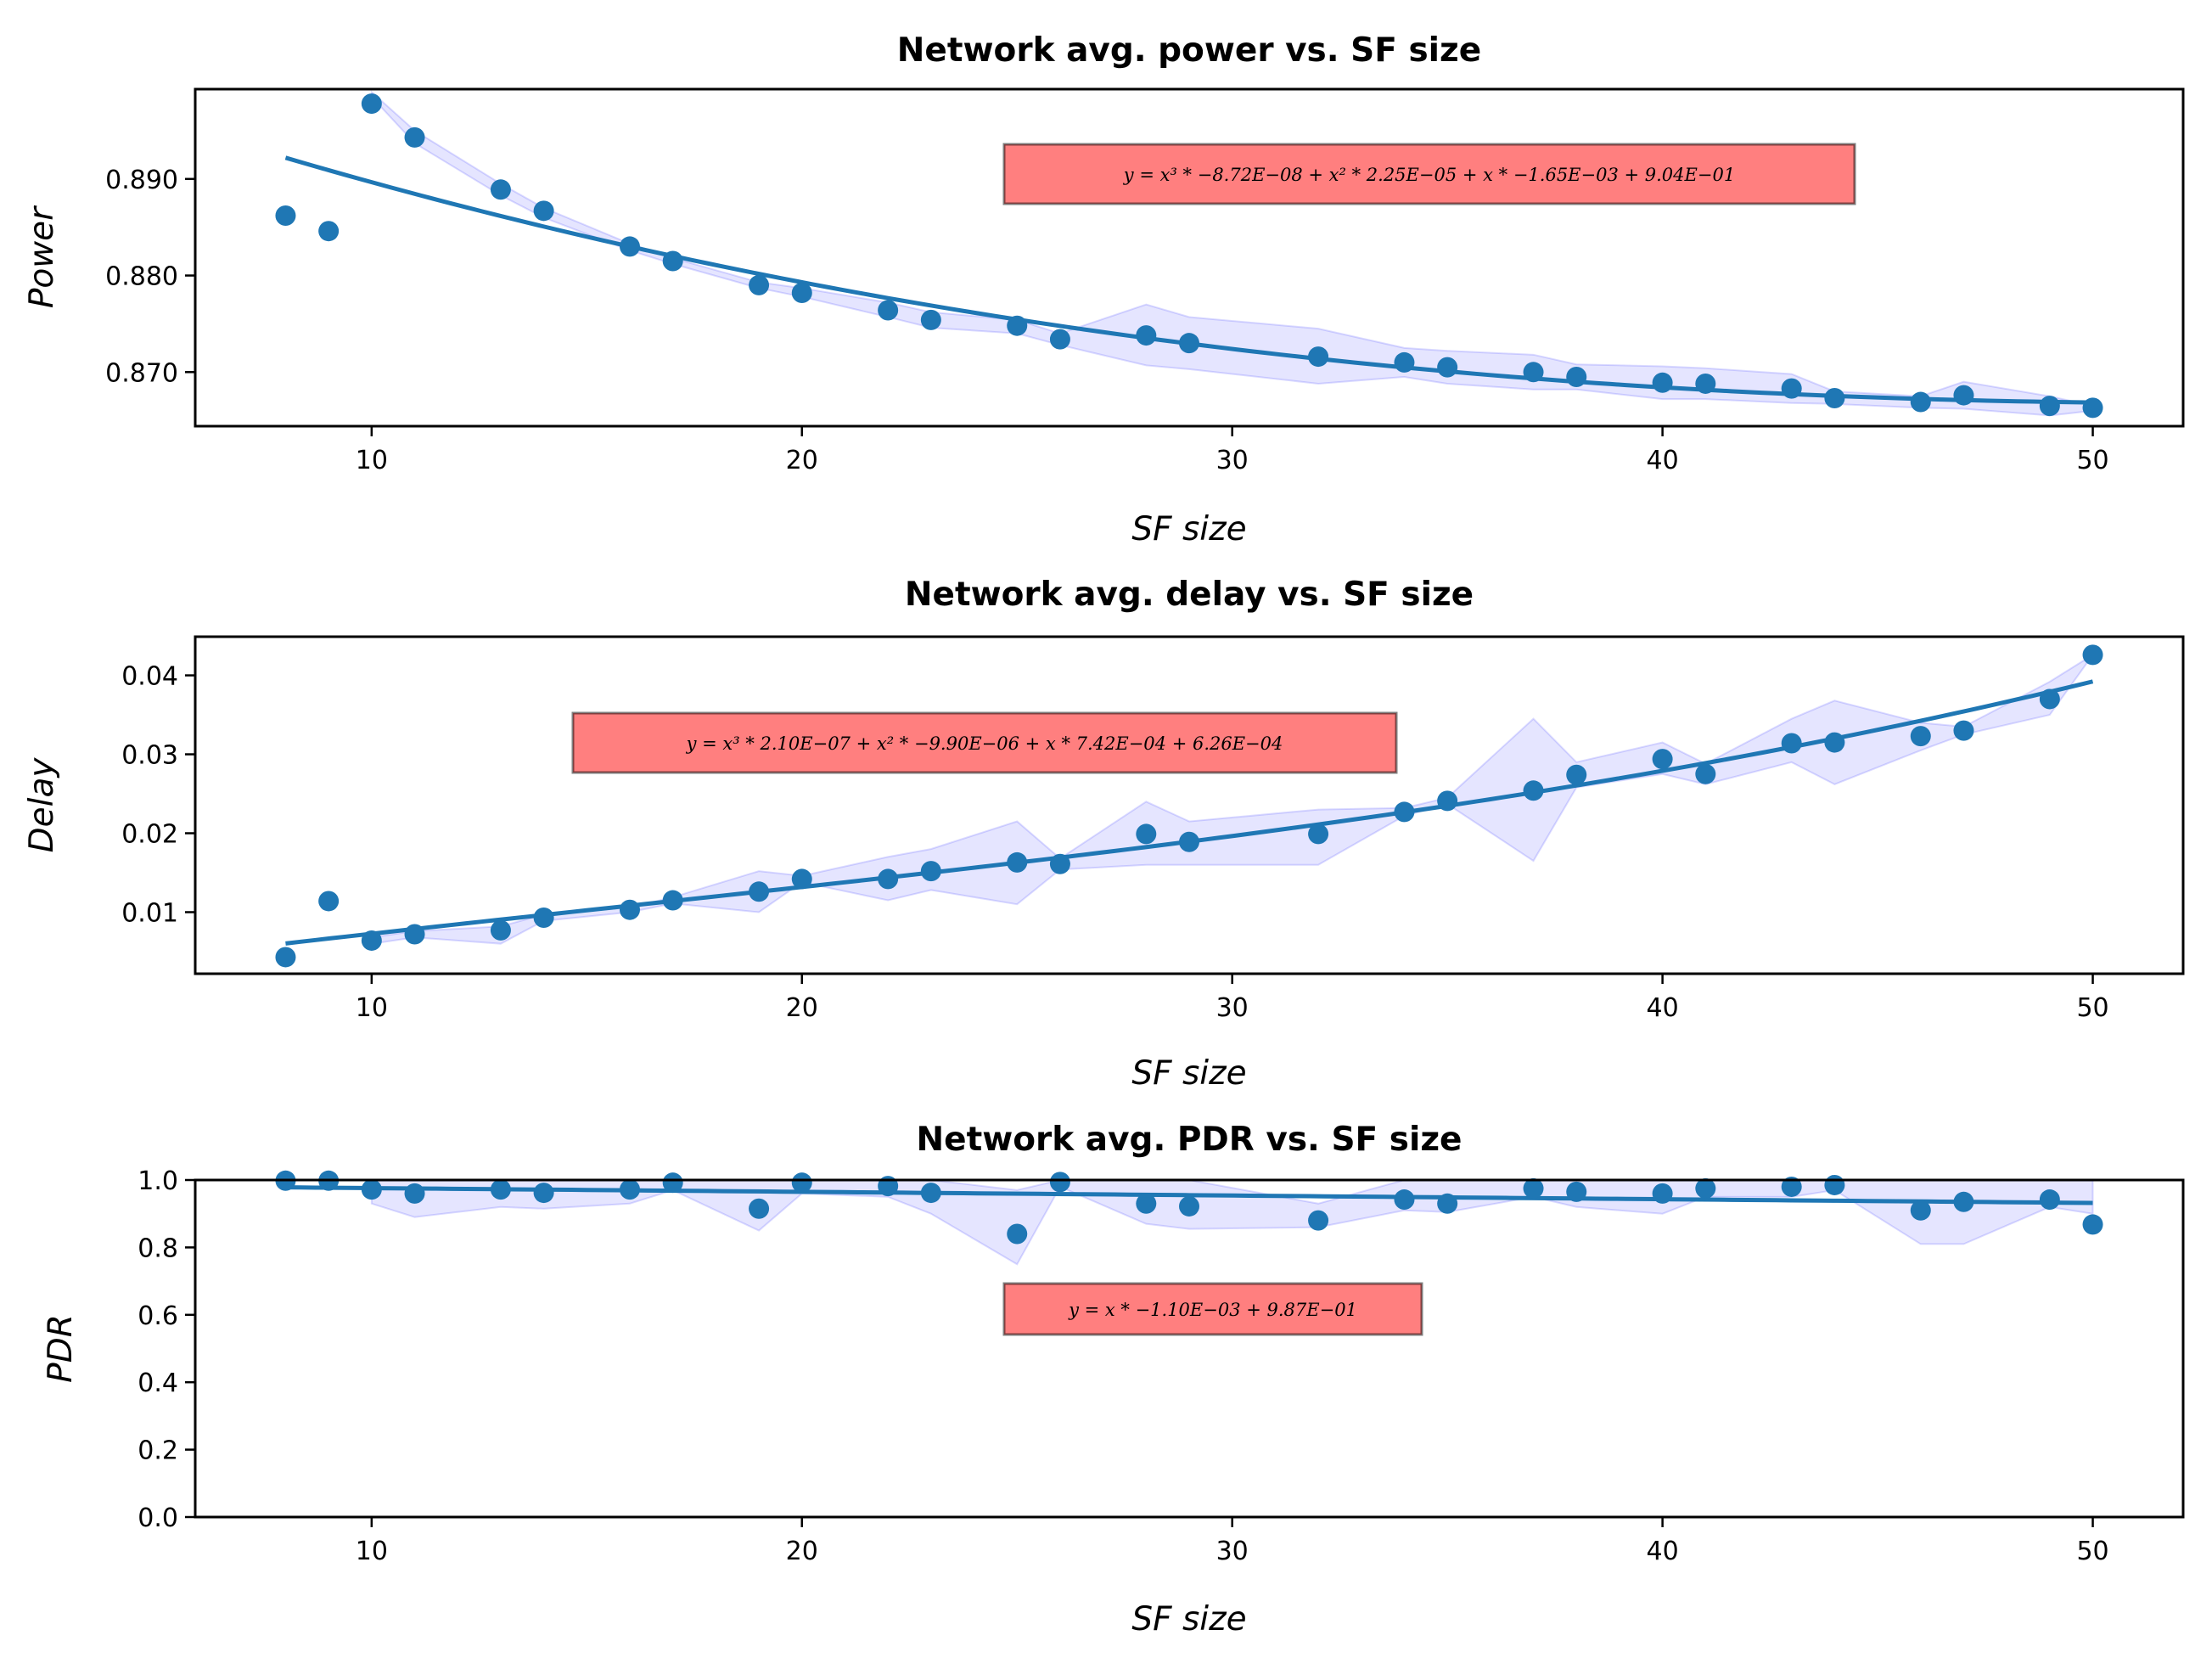 This screenshot has width=2212, height=1669. Describe the element at coordinates (141, 277) in the screenshot. I see `y-tick-label: 0.880` at that location.